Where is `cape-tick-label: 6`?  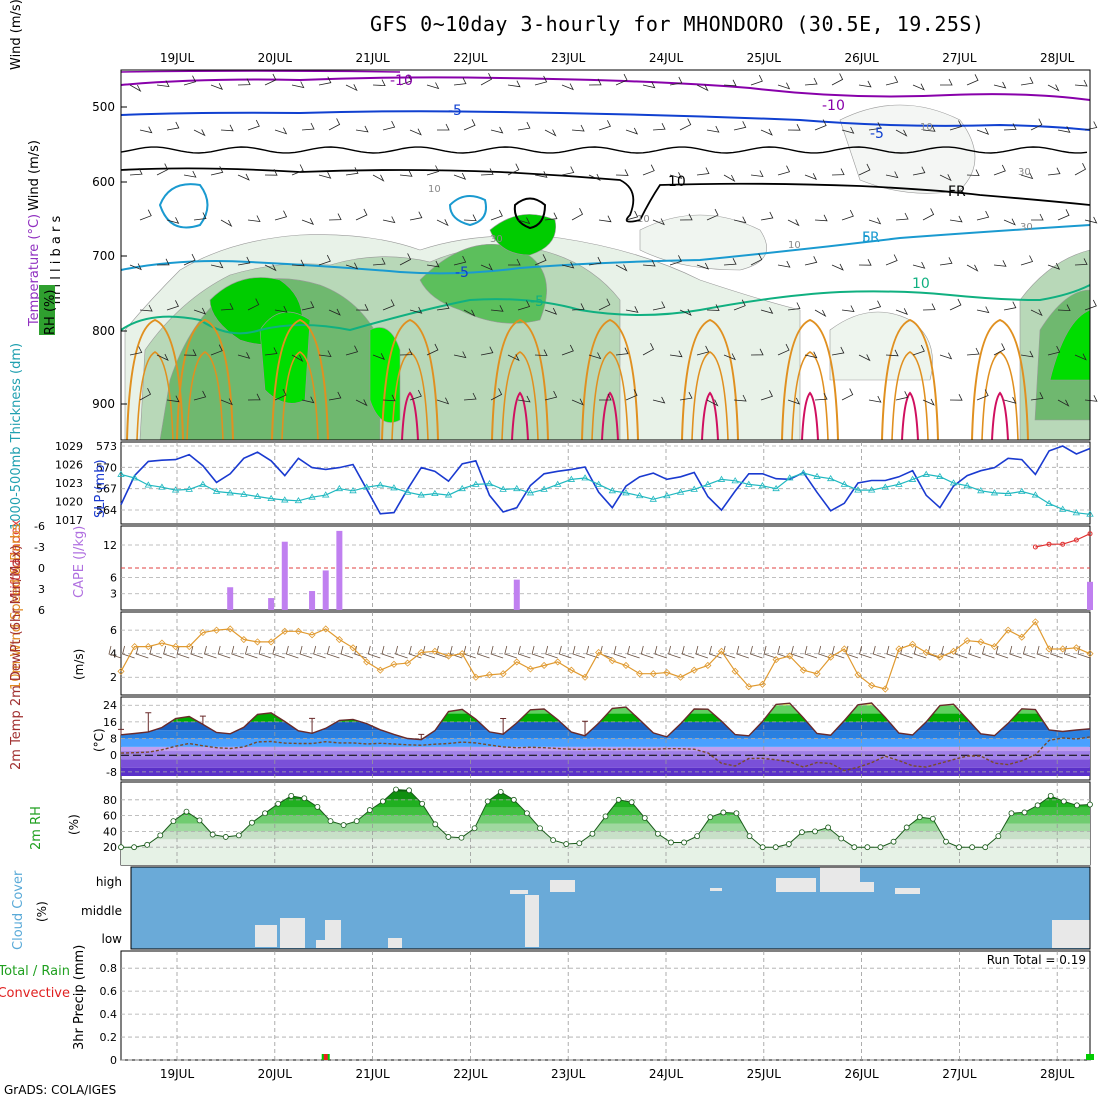 cape-tick-label: 6 is located at coordinates (113, 577).